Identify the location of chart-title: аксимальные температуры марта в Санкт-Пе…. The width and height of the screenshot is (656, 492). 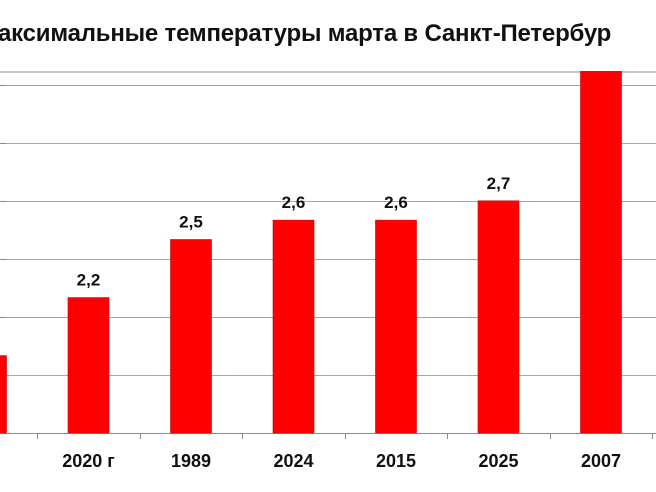
(306, 33).